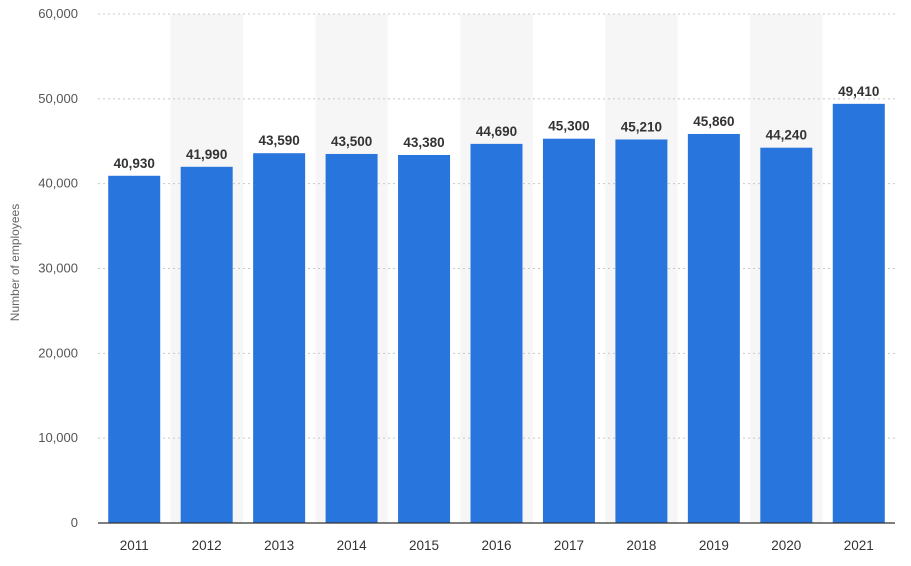 The image size is (911, 566). What do you see at coordinates (496, 131) in the screenshot?
I see `value-label: 44,690` at bounding box center [496, 131].